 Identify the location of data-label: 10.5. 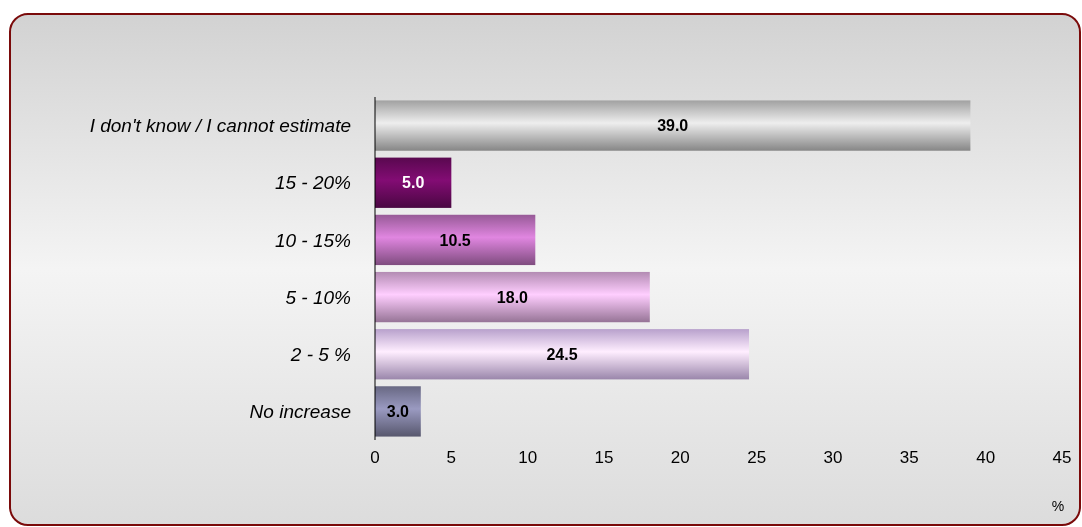
(455, 240).